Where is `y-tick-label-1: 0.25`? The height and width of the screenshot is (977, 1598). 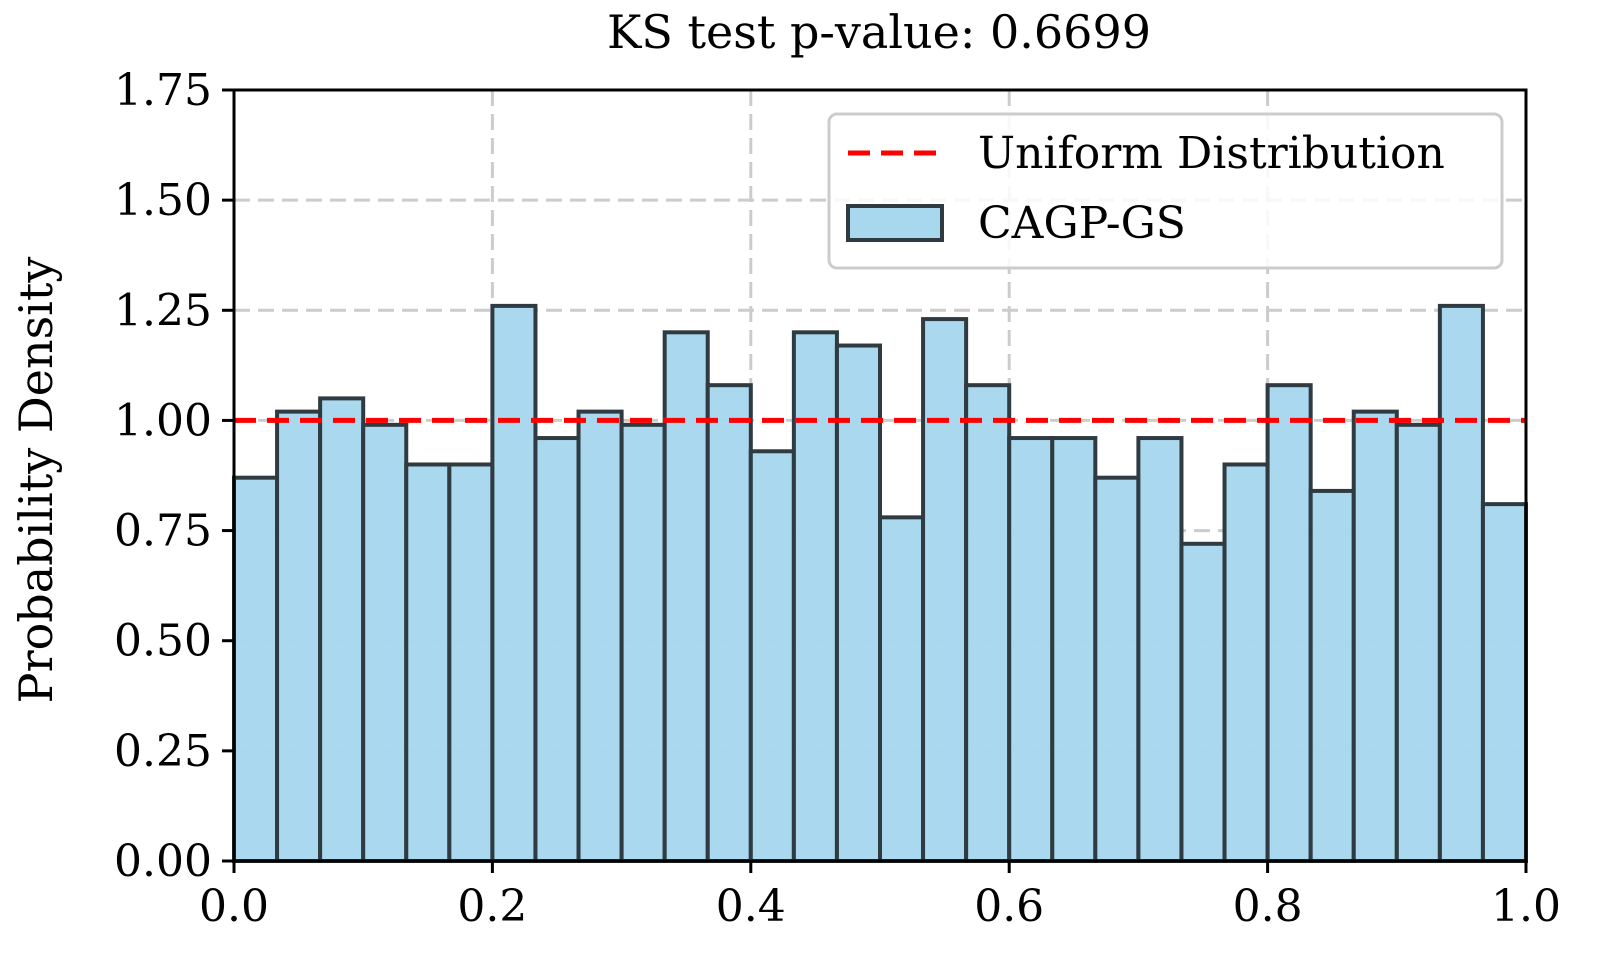 y-tick-label-1: 0.25 is located at coordinates (163, 751).